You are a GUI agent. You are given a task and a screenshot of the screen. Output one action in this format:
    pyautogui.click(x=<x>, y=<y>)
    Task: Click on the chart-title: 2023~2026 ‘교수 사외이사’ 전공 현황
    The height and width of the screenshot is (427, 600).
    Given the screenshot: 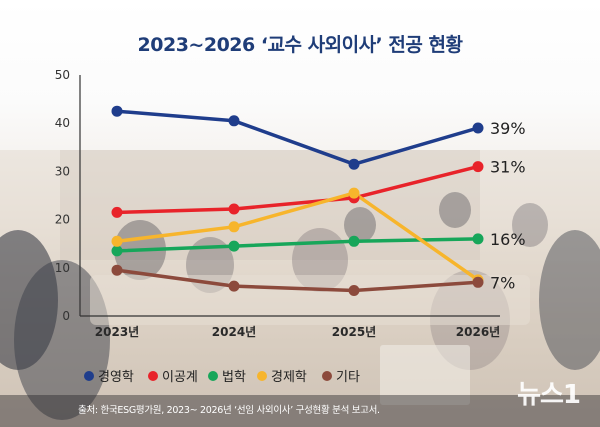 What is the action you would take?
    pyautogui.click(x=300, y=45)
    